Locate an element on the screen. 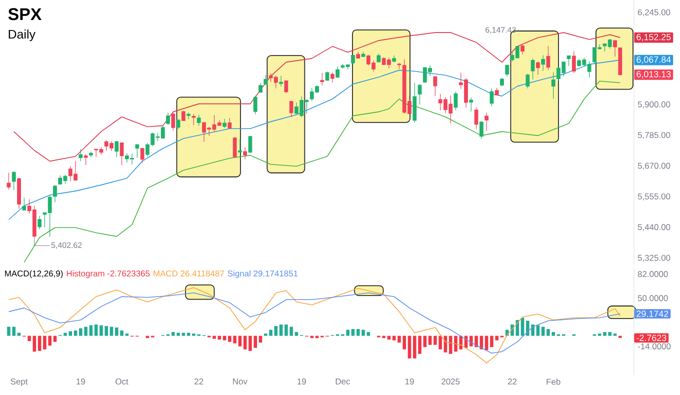 Image resolution: width=680 pixels, height=395 pixels. y-tick-label: 5,670.00 is located at coordinates (654, 166).